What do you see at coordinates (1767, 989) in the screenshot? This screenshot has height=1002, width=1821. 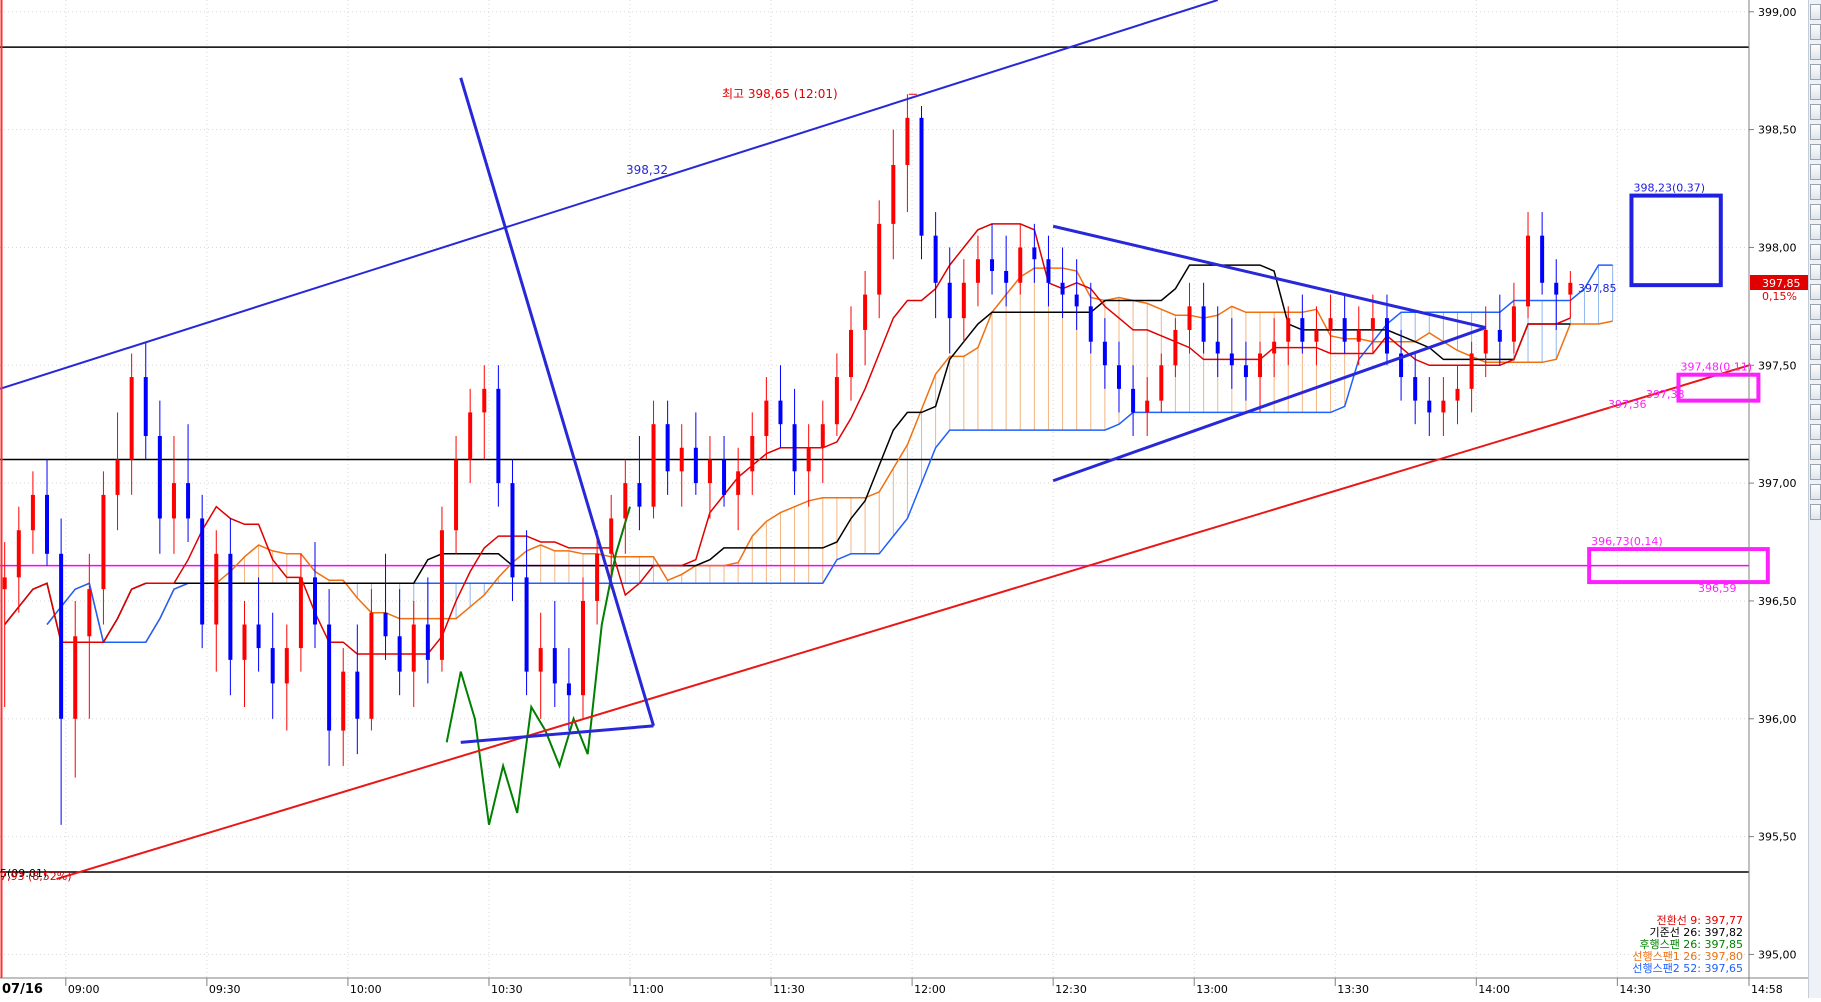 I see `x-tick-label: 14:58` at bounding box center [1767, 989].